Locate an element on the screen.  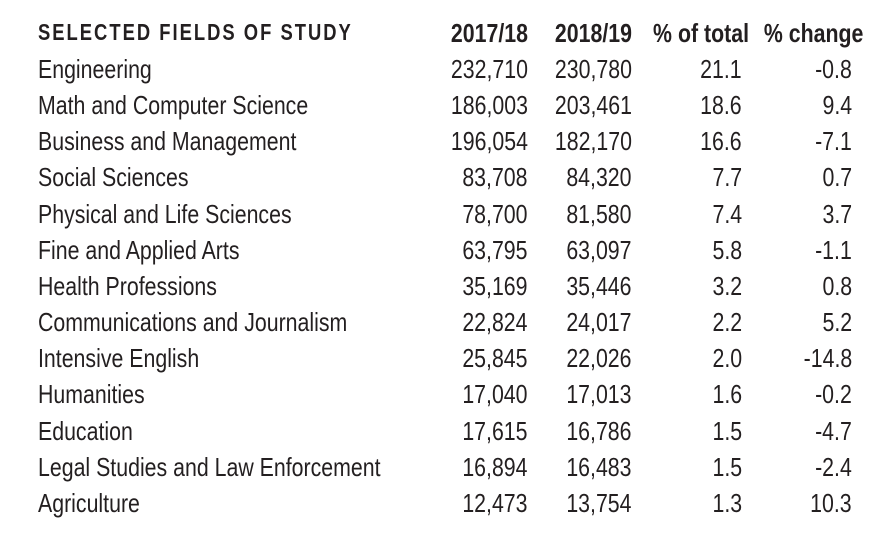
value-2018-19: 13,754 is located at coordinates (599, 503).